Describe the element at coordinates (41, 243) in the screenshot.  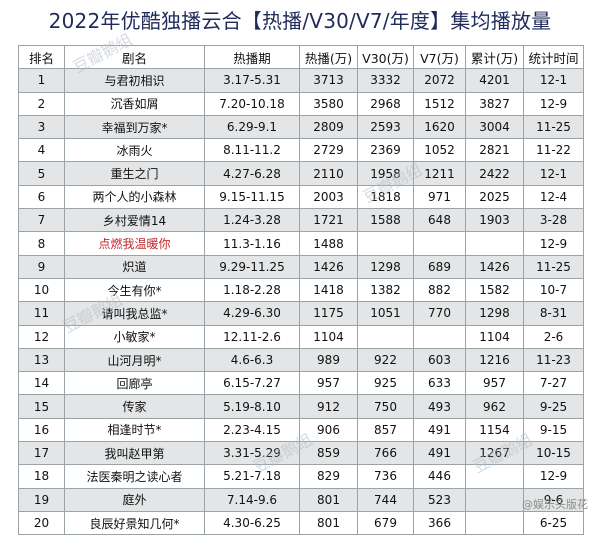
I see `rank-cell: 8` at that location.